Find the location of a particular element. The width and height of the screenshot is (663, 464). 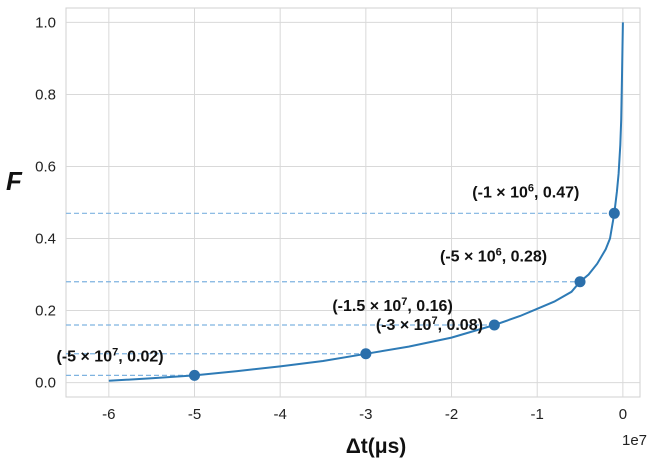

y-axis-label: F is located at coordinates (14, 181).